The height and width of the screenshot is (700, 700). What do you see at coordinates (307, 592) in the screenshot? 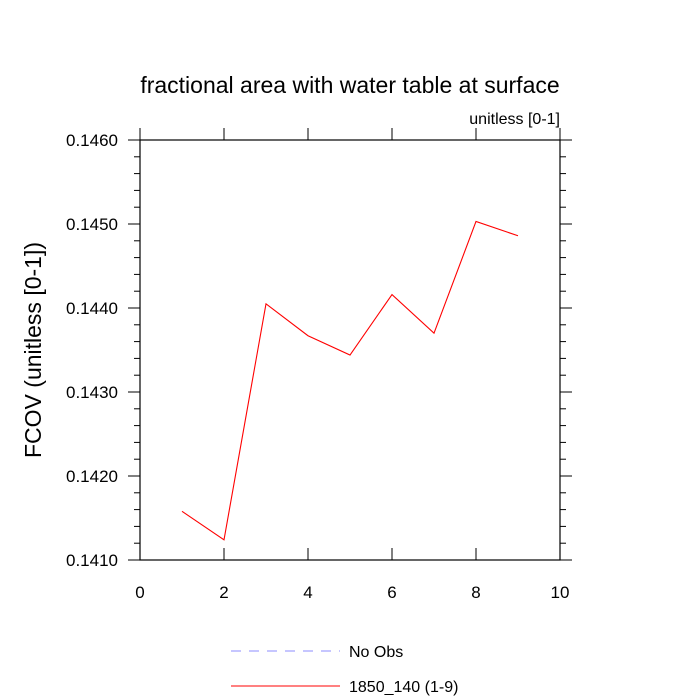
I see `x-tick-label: 4` at bounding box center [307, 592].